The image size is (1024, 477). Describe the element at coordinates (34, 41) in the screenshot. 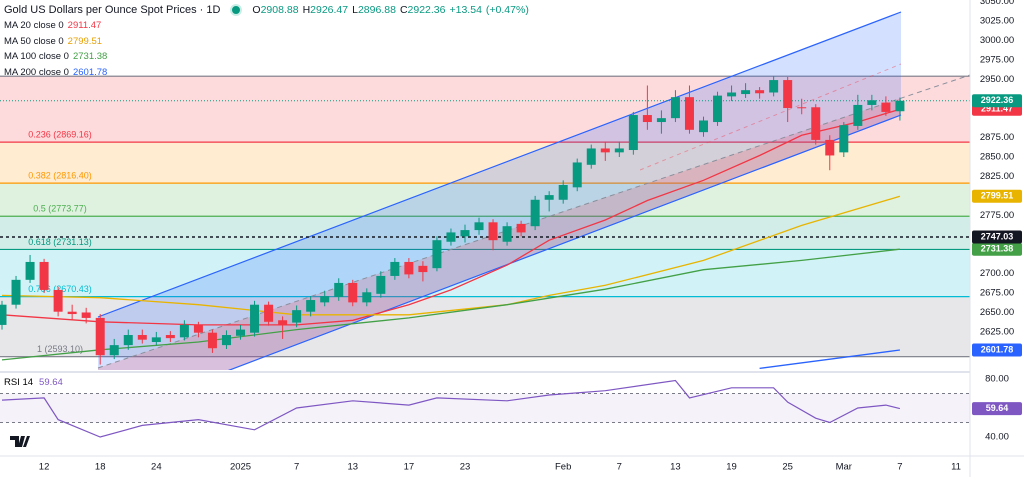

I see `legend-name: MA 50 close 0` at that location.